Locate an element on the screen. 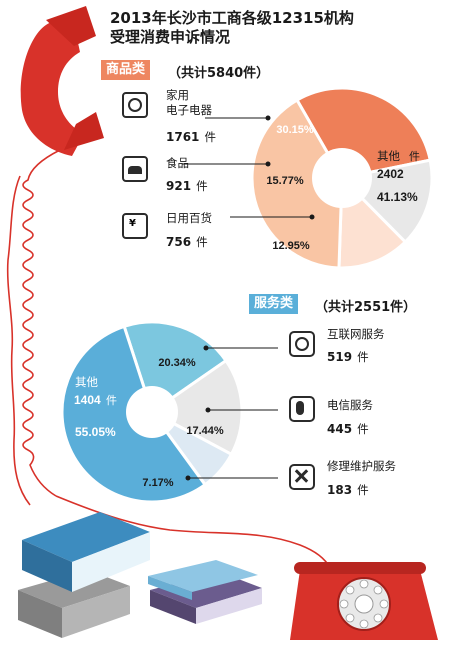 The height and width of the screenshot is (655, 450). books-icon is located at coordinates (140, 575).